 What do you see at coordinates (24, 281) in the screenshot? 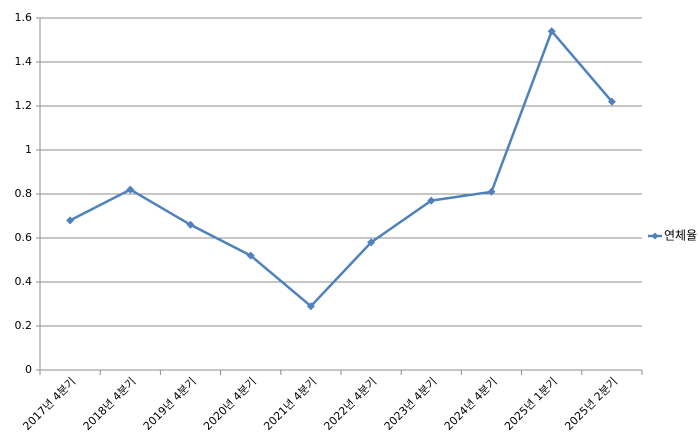
I see `y-tick-label: 0.4` at bounding box center [24, 281].